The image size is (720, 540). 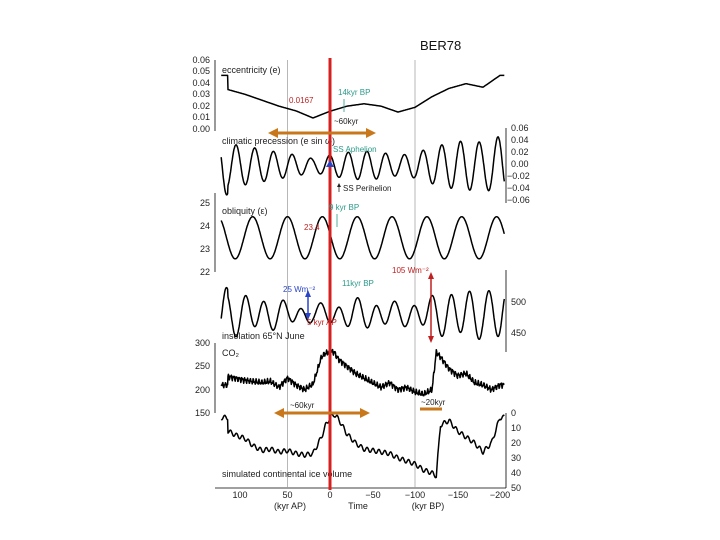 What do you see at coordinates (231, 353) in the screenshot?
I see `co2-label: CO₂` at bounding box center [231, 353].